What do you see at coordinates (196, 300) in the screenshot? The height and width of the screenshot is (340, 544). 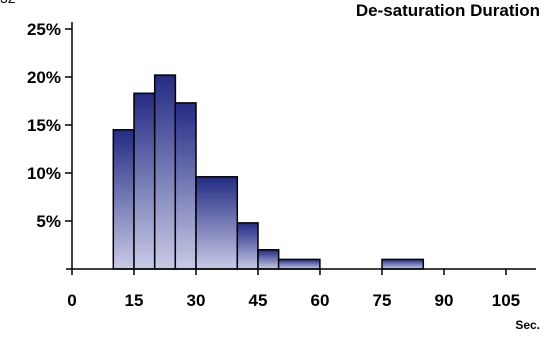 I see `x-tick-label: 30` at bounding box center [196, 300].